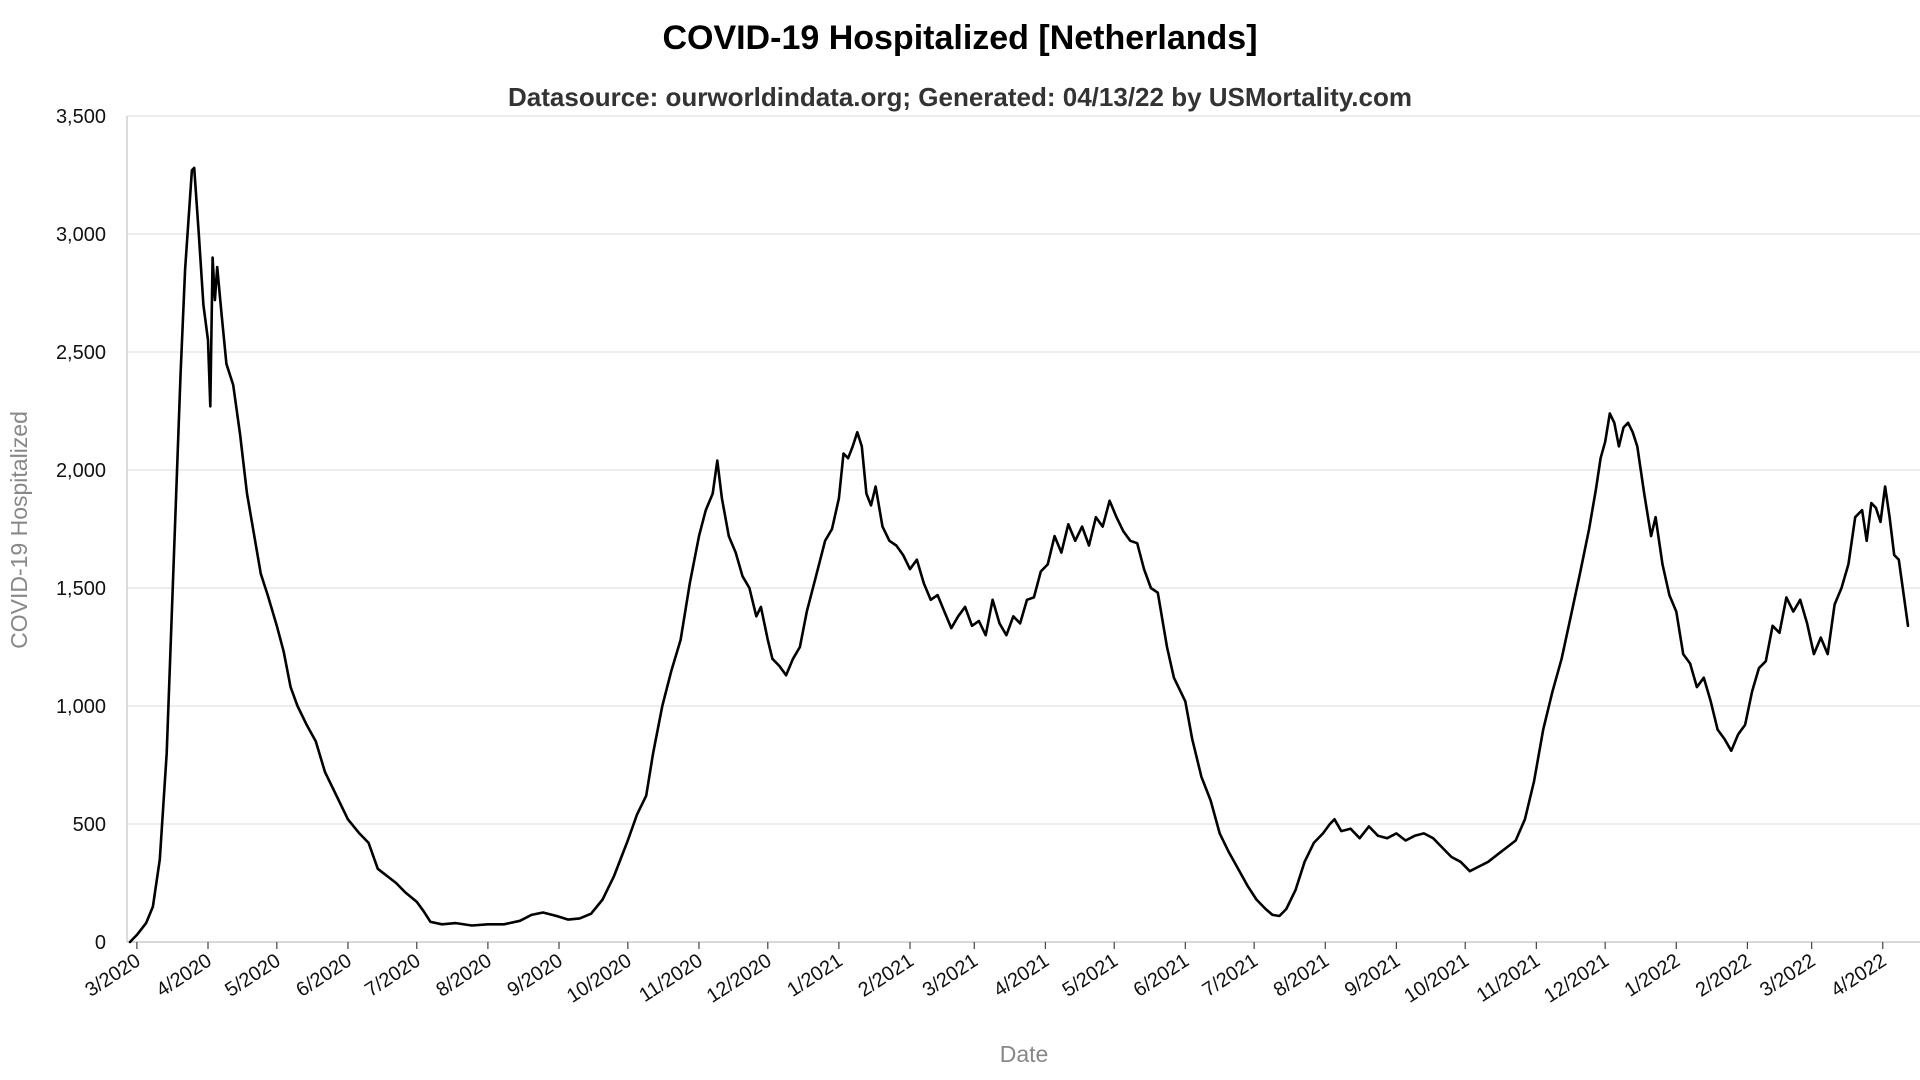 The width and height of the screenshot is (1920, 1080). What do you see at coordinates (1230, 976) in the screenshot?
I see `x-tick-label: 7/2021` at bounding box center [1230, 976].